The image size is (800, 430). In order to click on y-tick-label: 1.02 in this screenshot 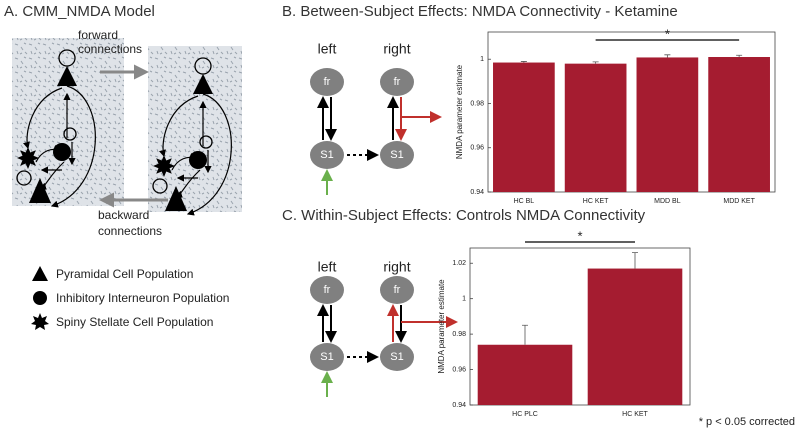, I will do `click(459, 263)`.